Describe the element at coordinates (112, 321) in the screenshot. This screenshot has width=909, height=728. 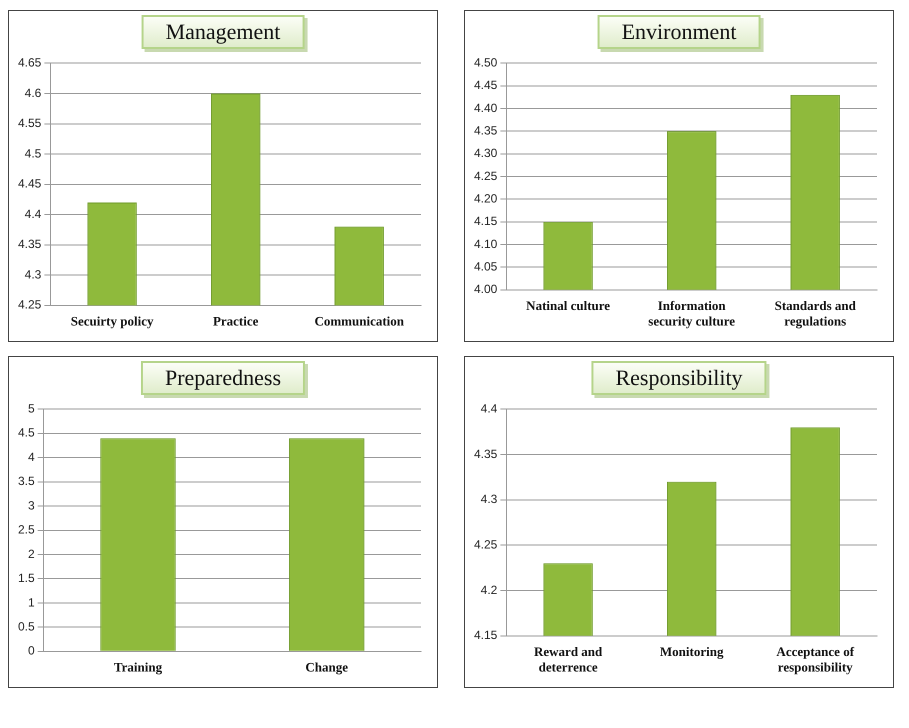
I see `x-tick-label: Secuirty policy` at that location.